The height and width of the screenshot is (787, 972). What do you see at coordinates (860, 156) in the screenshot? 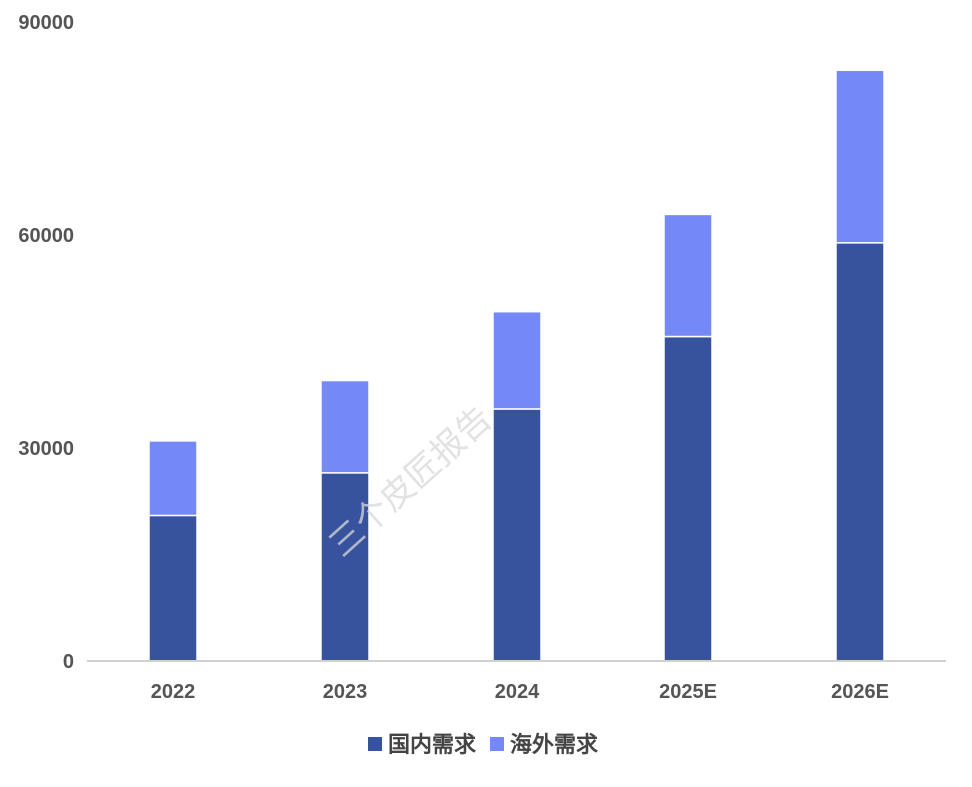
I see `bar-overseas-2026E` at bounding box center [860, 156].